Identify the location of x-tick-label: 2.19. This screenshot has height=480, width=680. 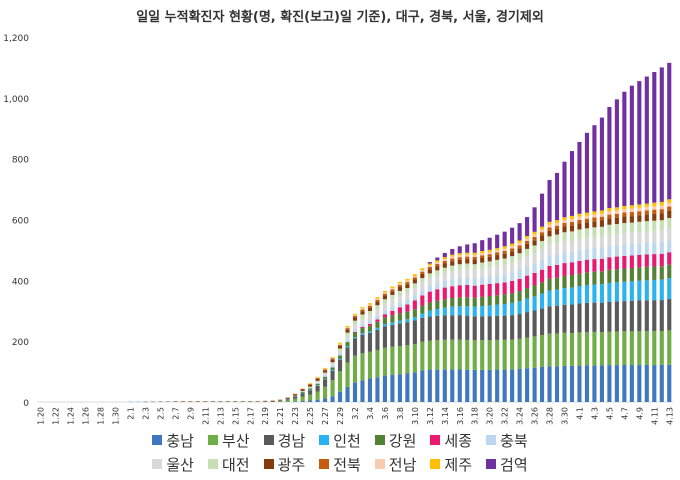
(265, 416).